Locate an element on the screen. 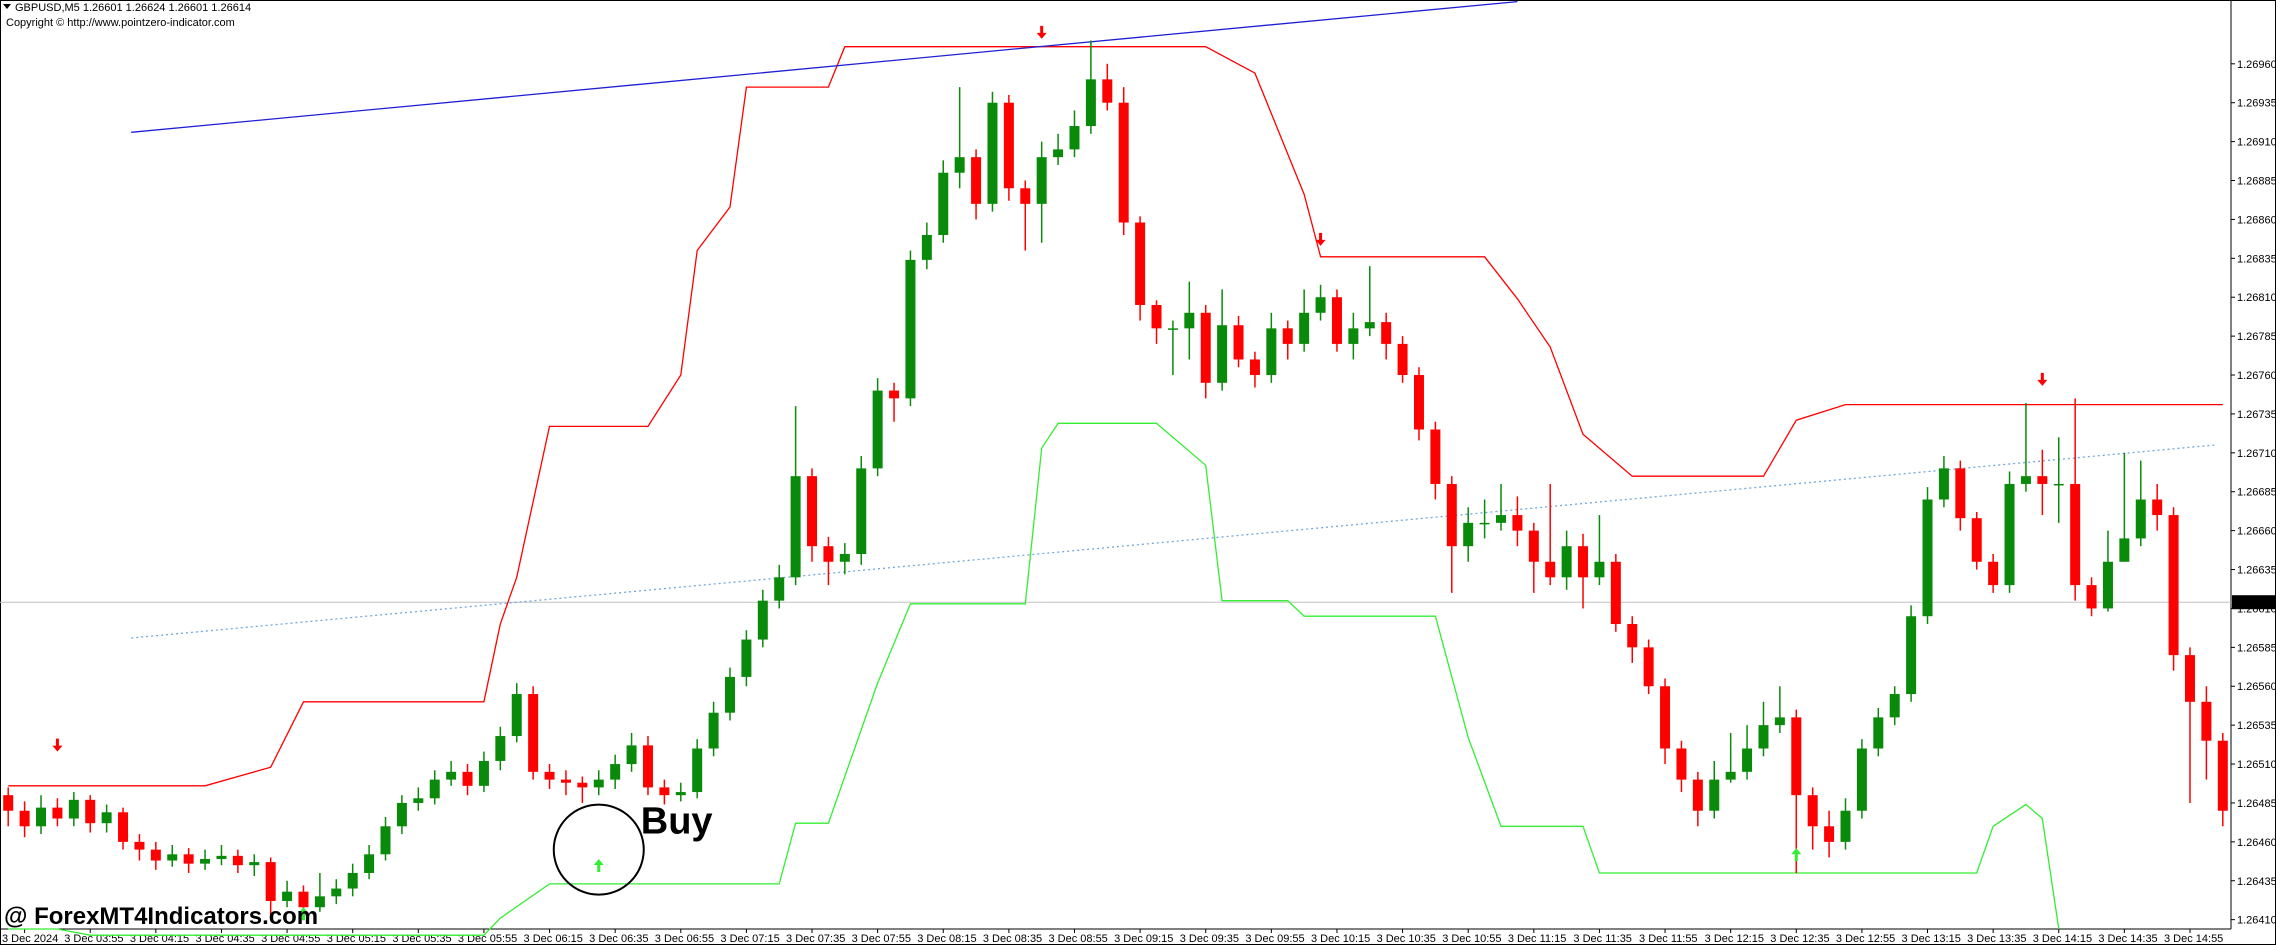  annotation-circle is located at coordinates (598, 849).